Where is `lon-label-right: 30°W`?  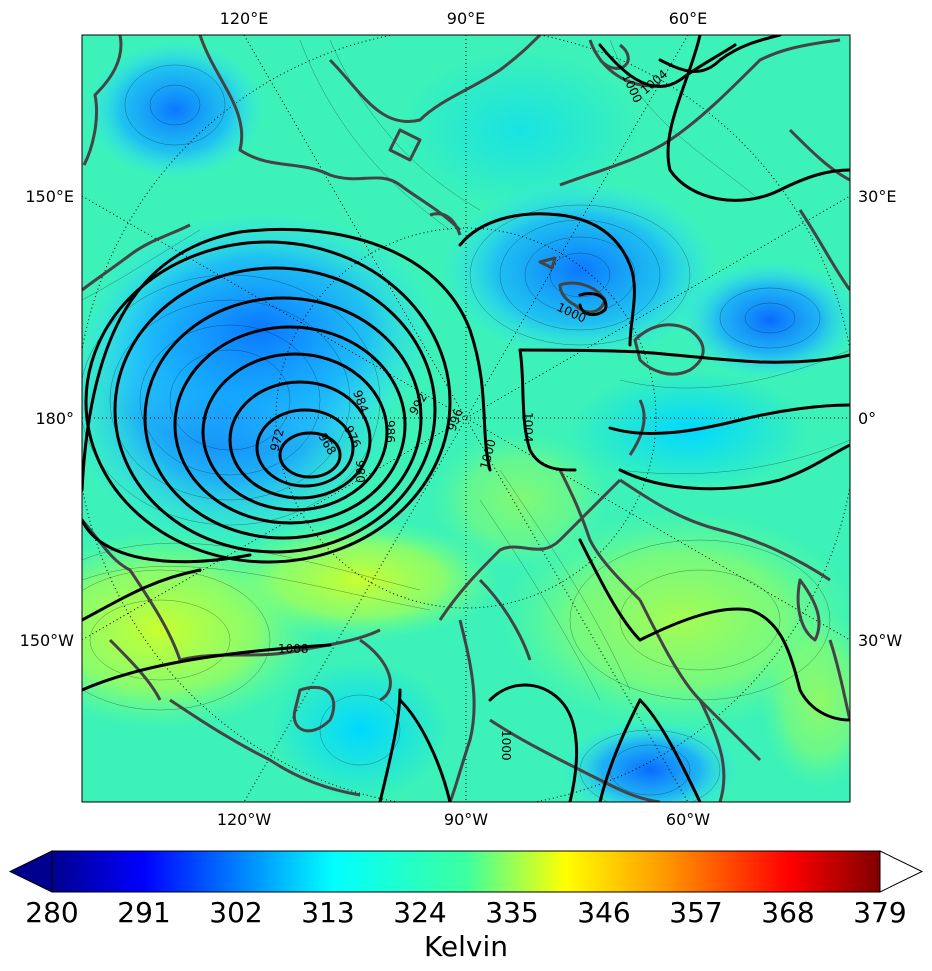 lon-label-right: 30°W is located at coordinates (880, 640).